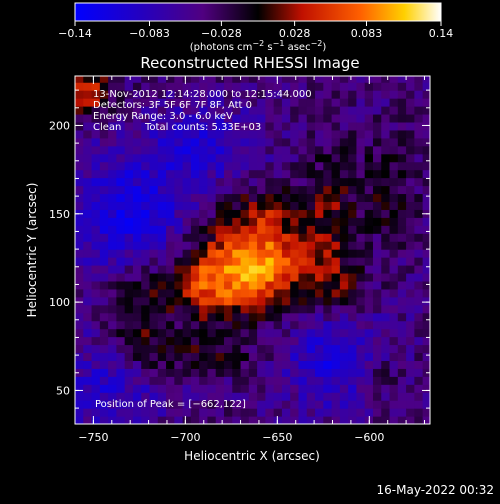 This screenshot has height=504, width=500. What do you see at coordinates (59, 125) in the screenshot?
I see `y-tick-label: 200` at bounding box center [59, 125].